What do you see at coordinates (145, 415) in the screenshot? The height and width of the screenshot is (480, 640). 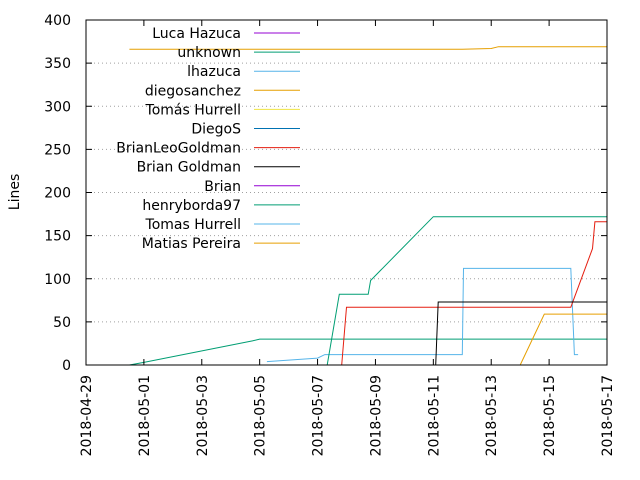 I see `x-tick-label: 2018-05-01` at bounding box center [145, 415].